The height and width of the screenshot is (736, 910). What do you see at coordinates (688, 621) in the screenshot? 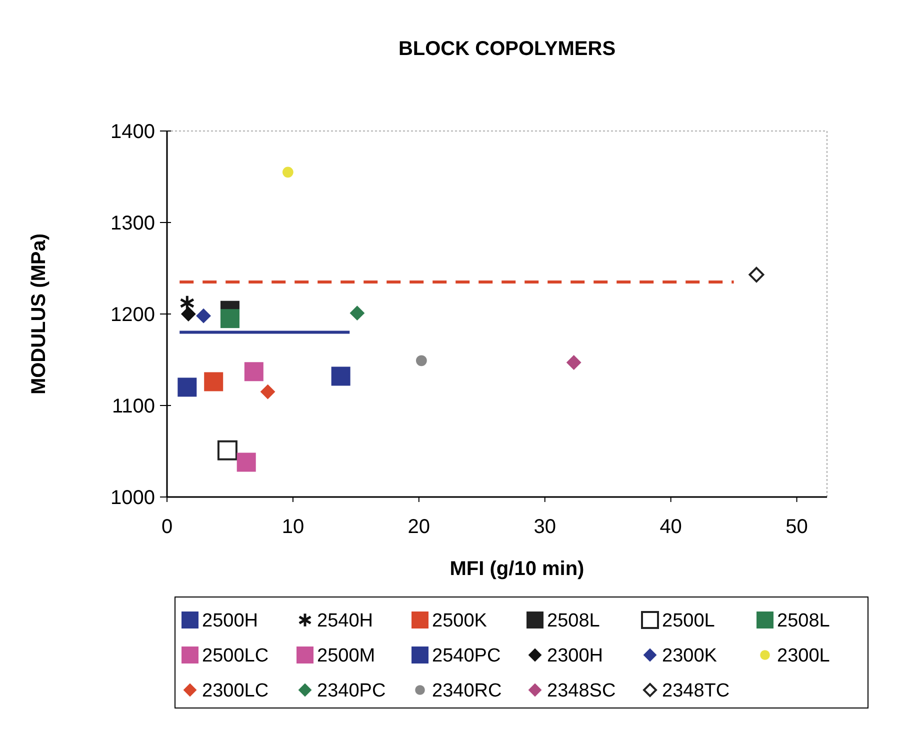
I see `legend-label: 2500L` at bounding box center [688, 621].